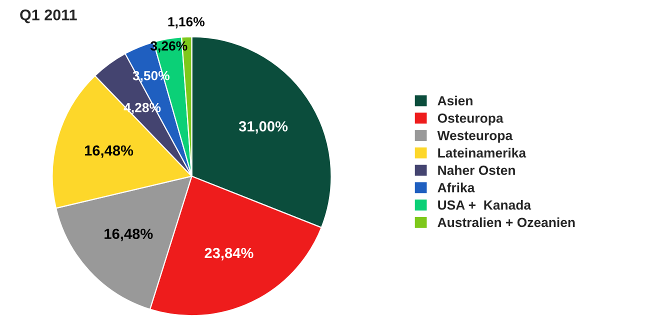  What do you see at coordinates (455, 101) in the screenshot?
I see `legend-label: Asien` at bounding box center [455, 101].